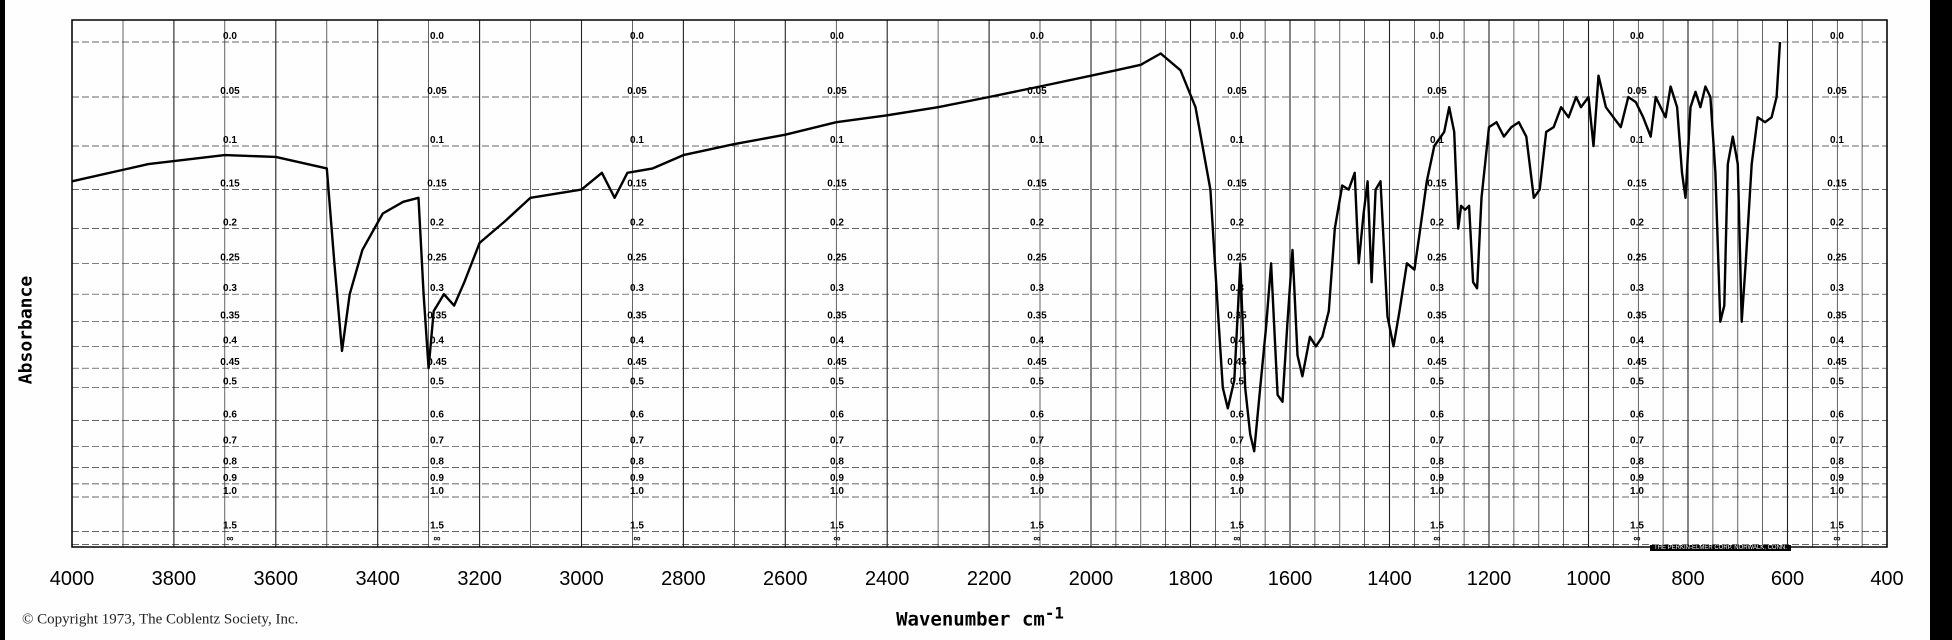 This screenshot has height=640, width=1952. What do you see at coordinates (174, 579) in the screenshot?
I see `x-tick-label: 3800` at bounding box center [174, 579].